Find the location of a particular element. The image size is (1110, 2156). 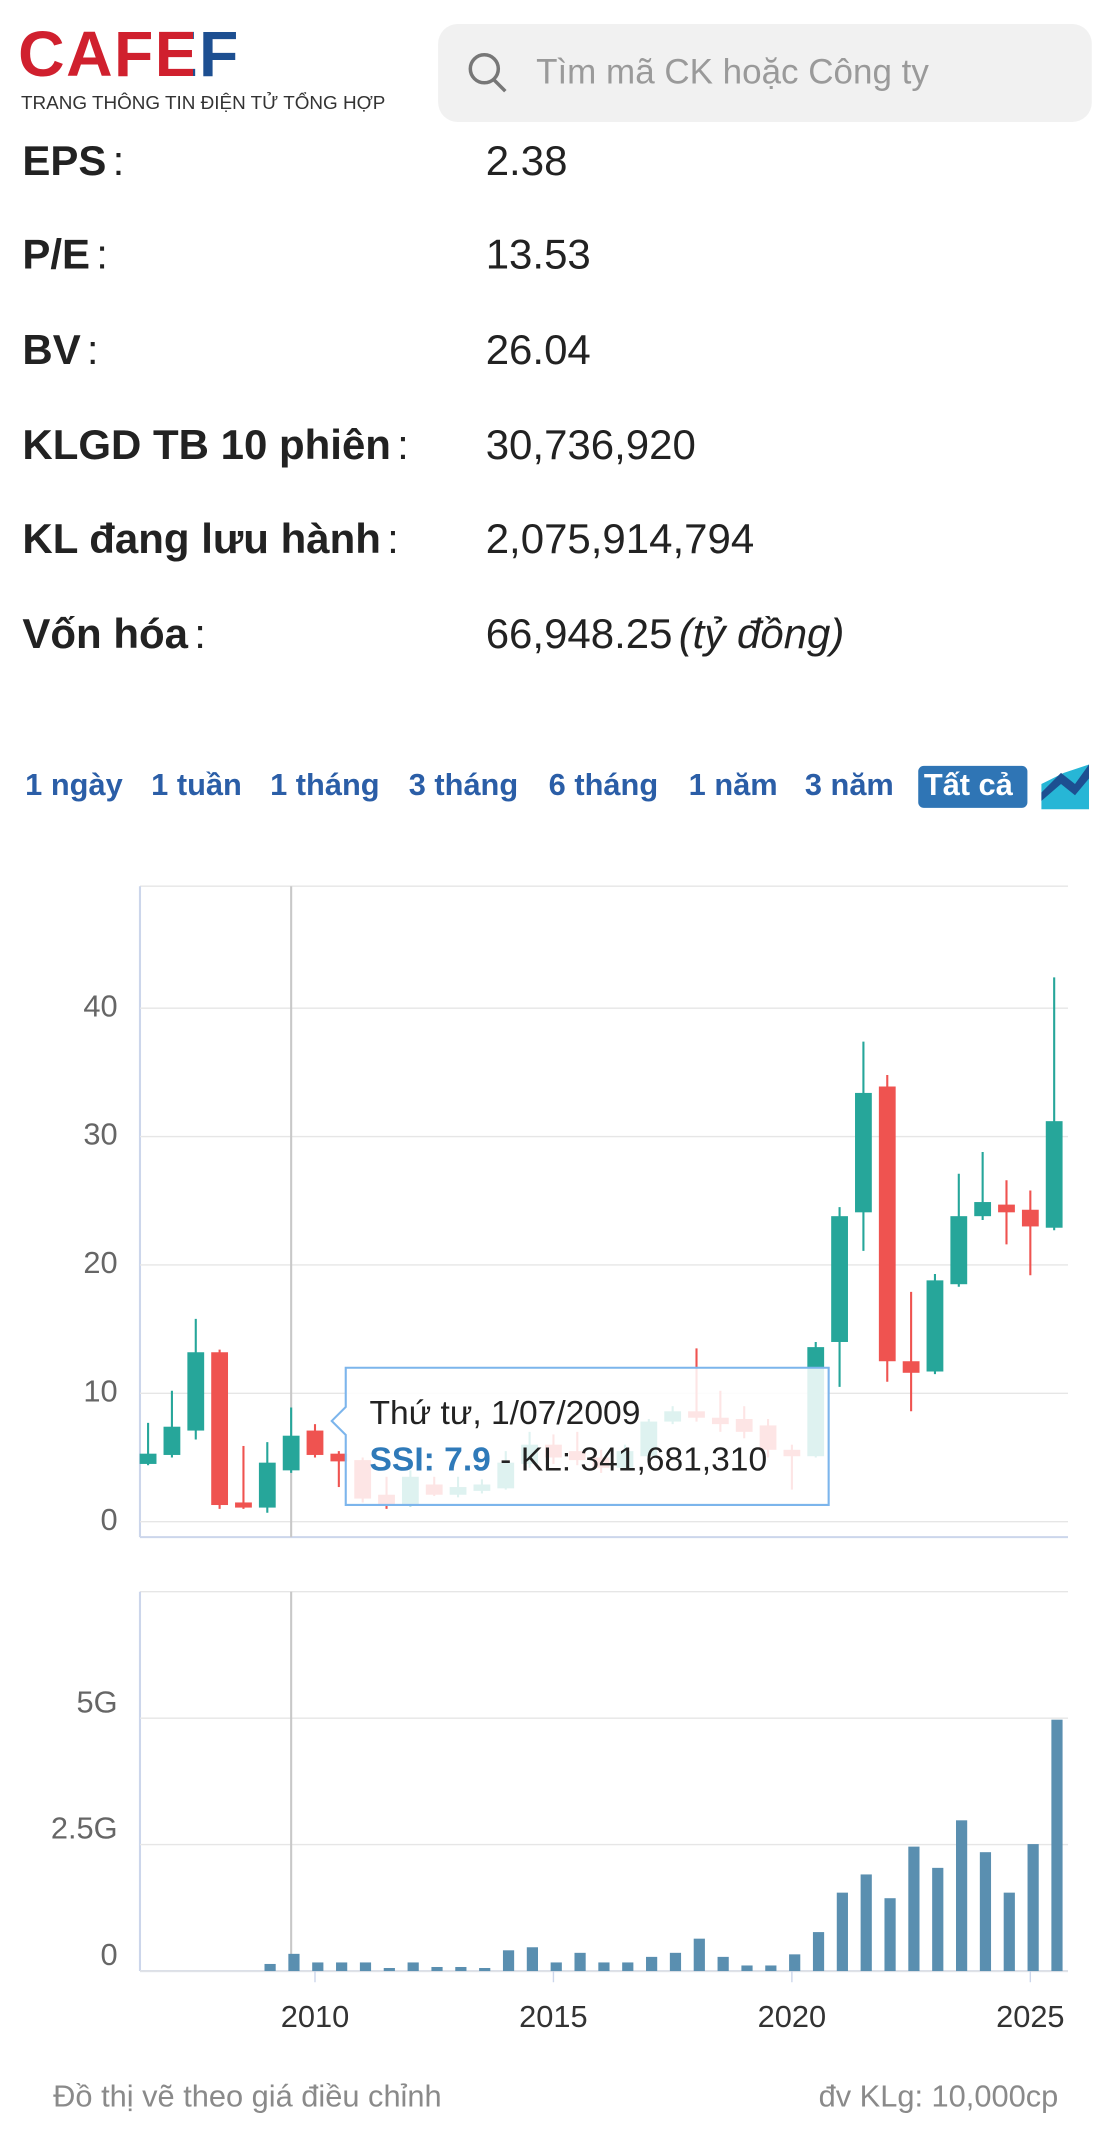

y-tick-label: 2.5G is located at coordinates (84, 1828).